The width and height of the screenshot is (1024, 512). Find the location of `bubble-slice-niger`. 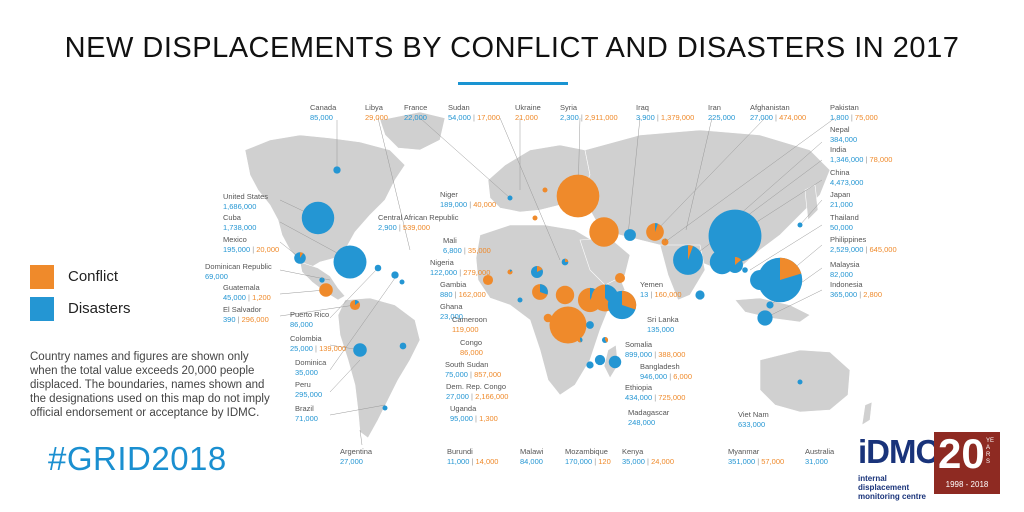

bubble-slice-niger is located at coordinates (540, 269).